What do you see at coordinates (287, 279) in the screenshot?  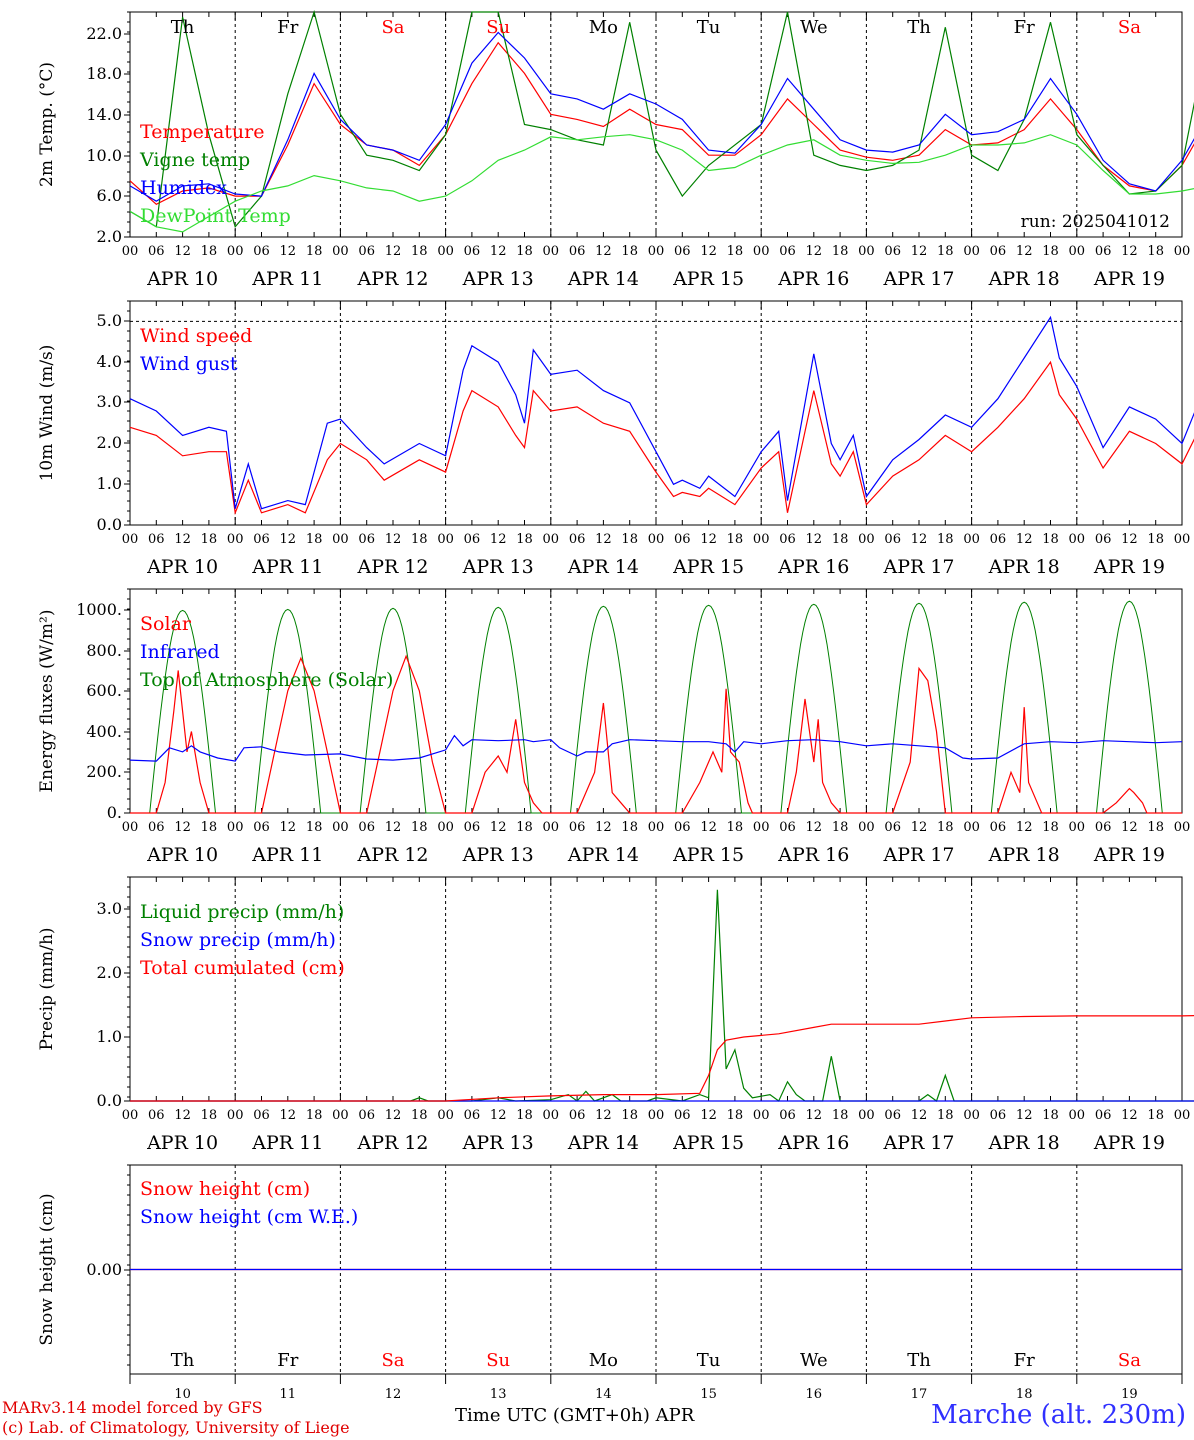 I see `day-label: APR 11` at bounding box center [287, 279].